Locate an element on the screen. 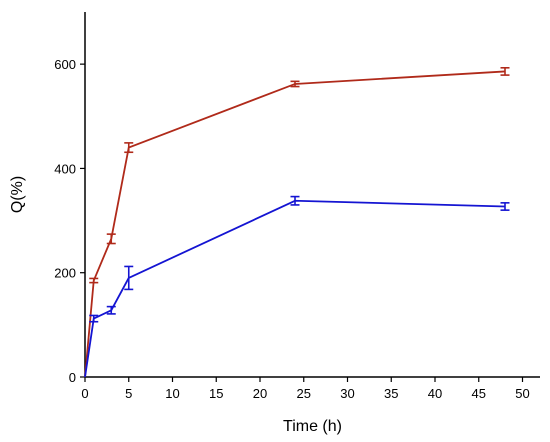  y-tick-label: 600 is located at coordinates (65, 64).